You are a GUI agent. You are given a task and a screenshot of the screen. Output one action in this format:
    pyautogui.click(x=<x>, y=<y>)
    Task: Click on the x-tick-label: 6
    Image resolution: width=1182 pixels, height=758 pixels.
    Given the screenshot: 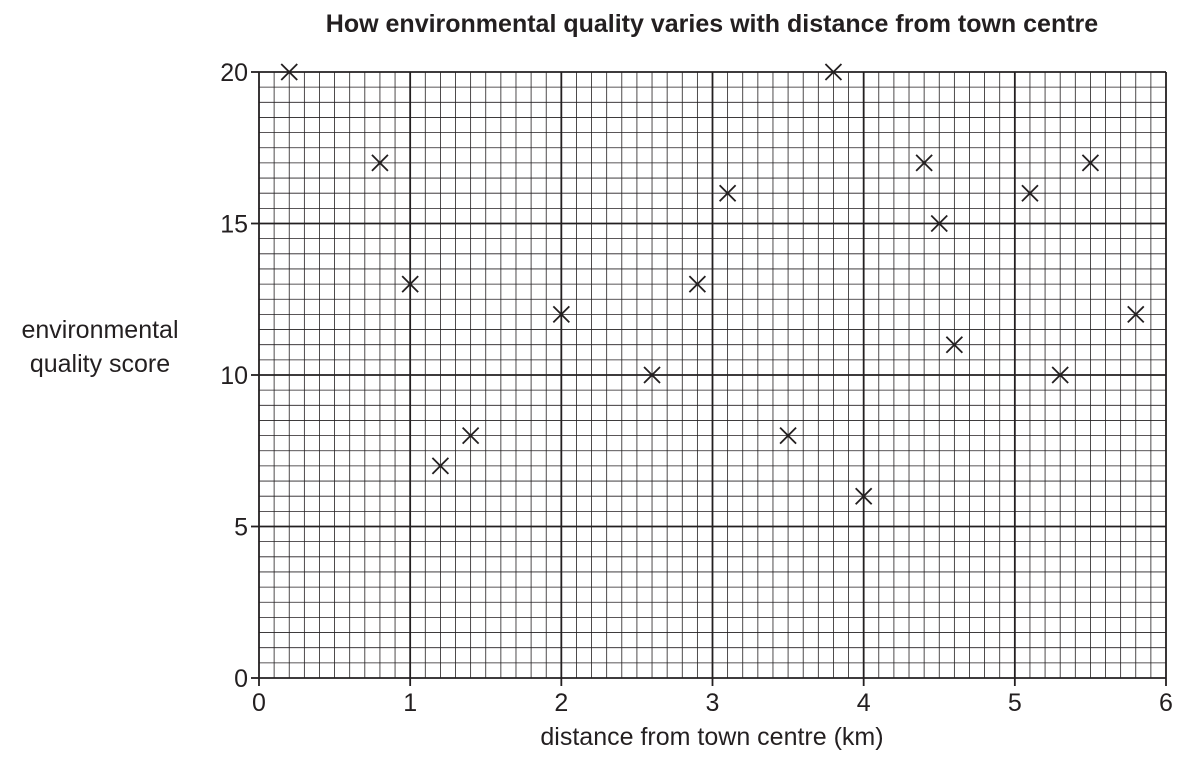 What is the action you would take?
    pyautogui.click(x=1166, y=703)
    